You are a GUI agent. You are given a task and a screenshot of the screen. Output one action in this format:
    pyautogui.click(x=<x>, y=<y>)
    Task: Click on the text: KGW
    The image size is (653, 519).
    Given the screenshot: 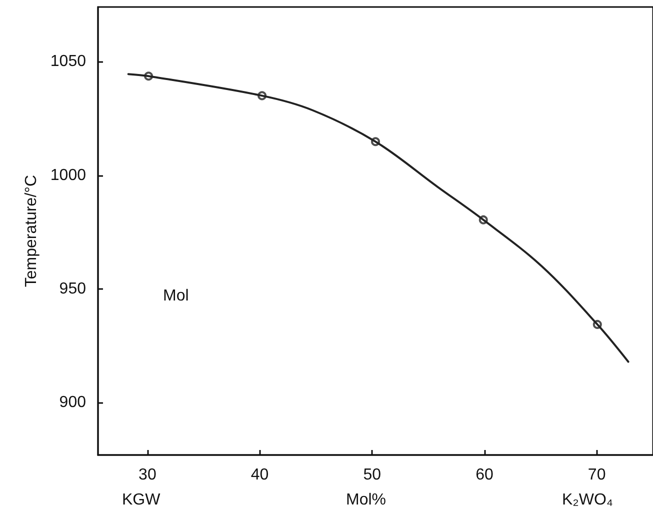 What is the action you would take?
    pyautogui.click(x=142, y=500)
    